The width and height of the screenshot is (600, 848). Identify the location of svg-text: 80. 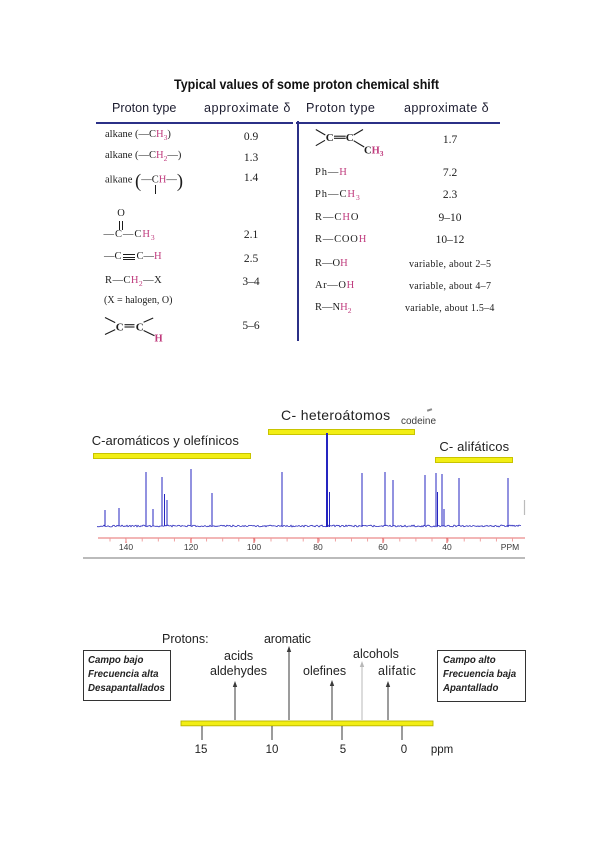
(318, 547).